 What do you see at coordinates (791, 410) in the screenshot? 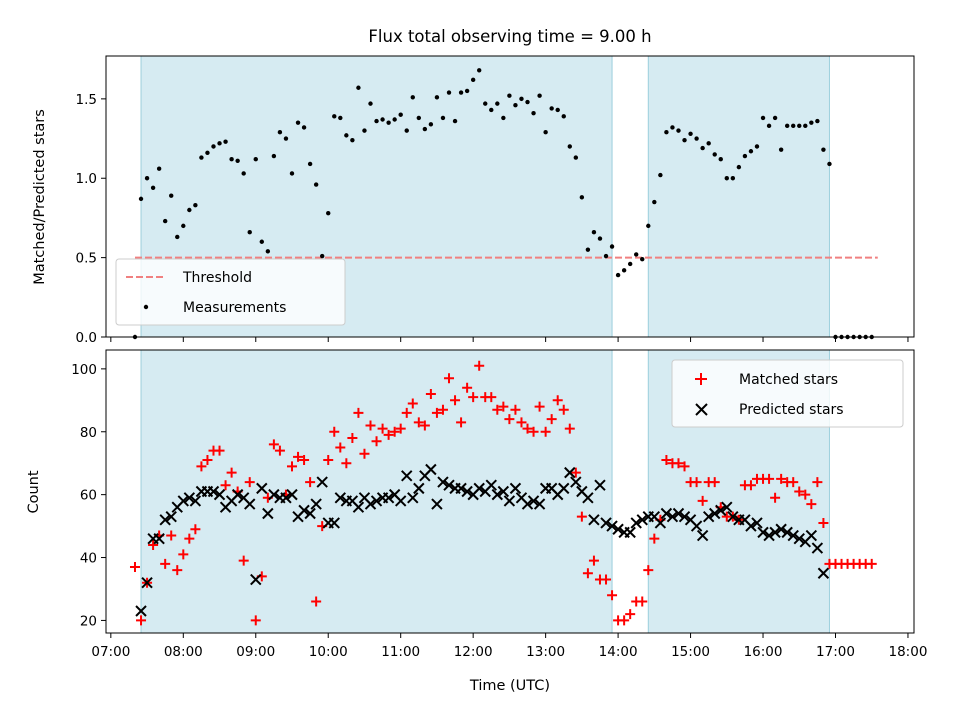
I see `predicted-legend-label: Predicted stars` at bounding box center [791, 410].